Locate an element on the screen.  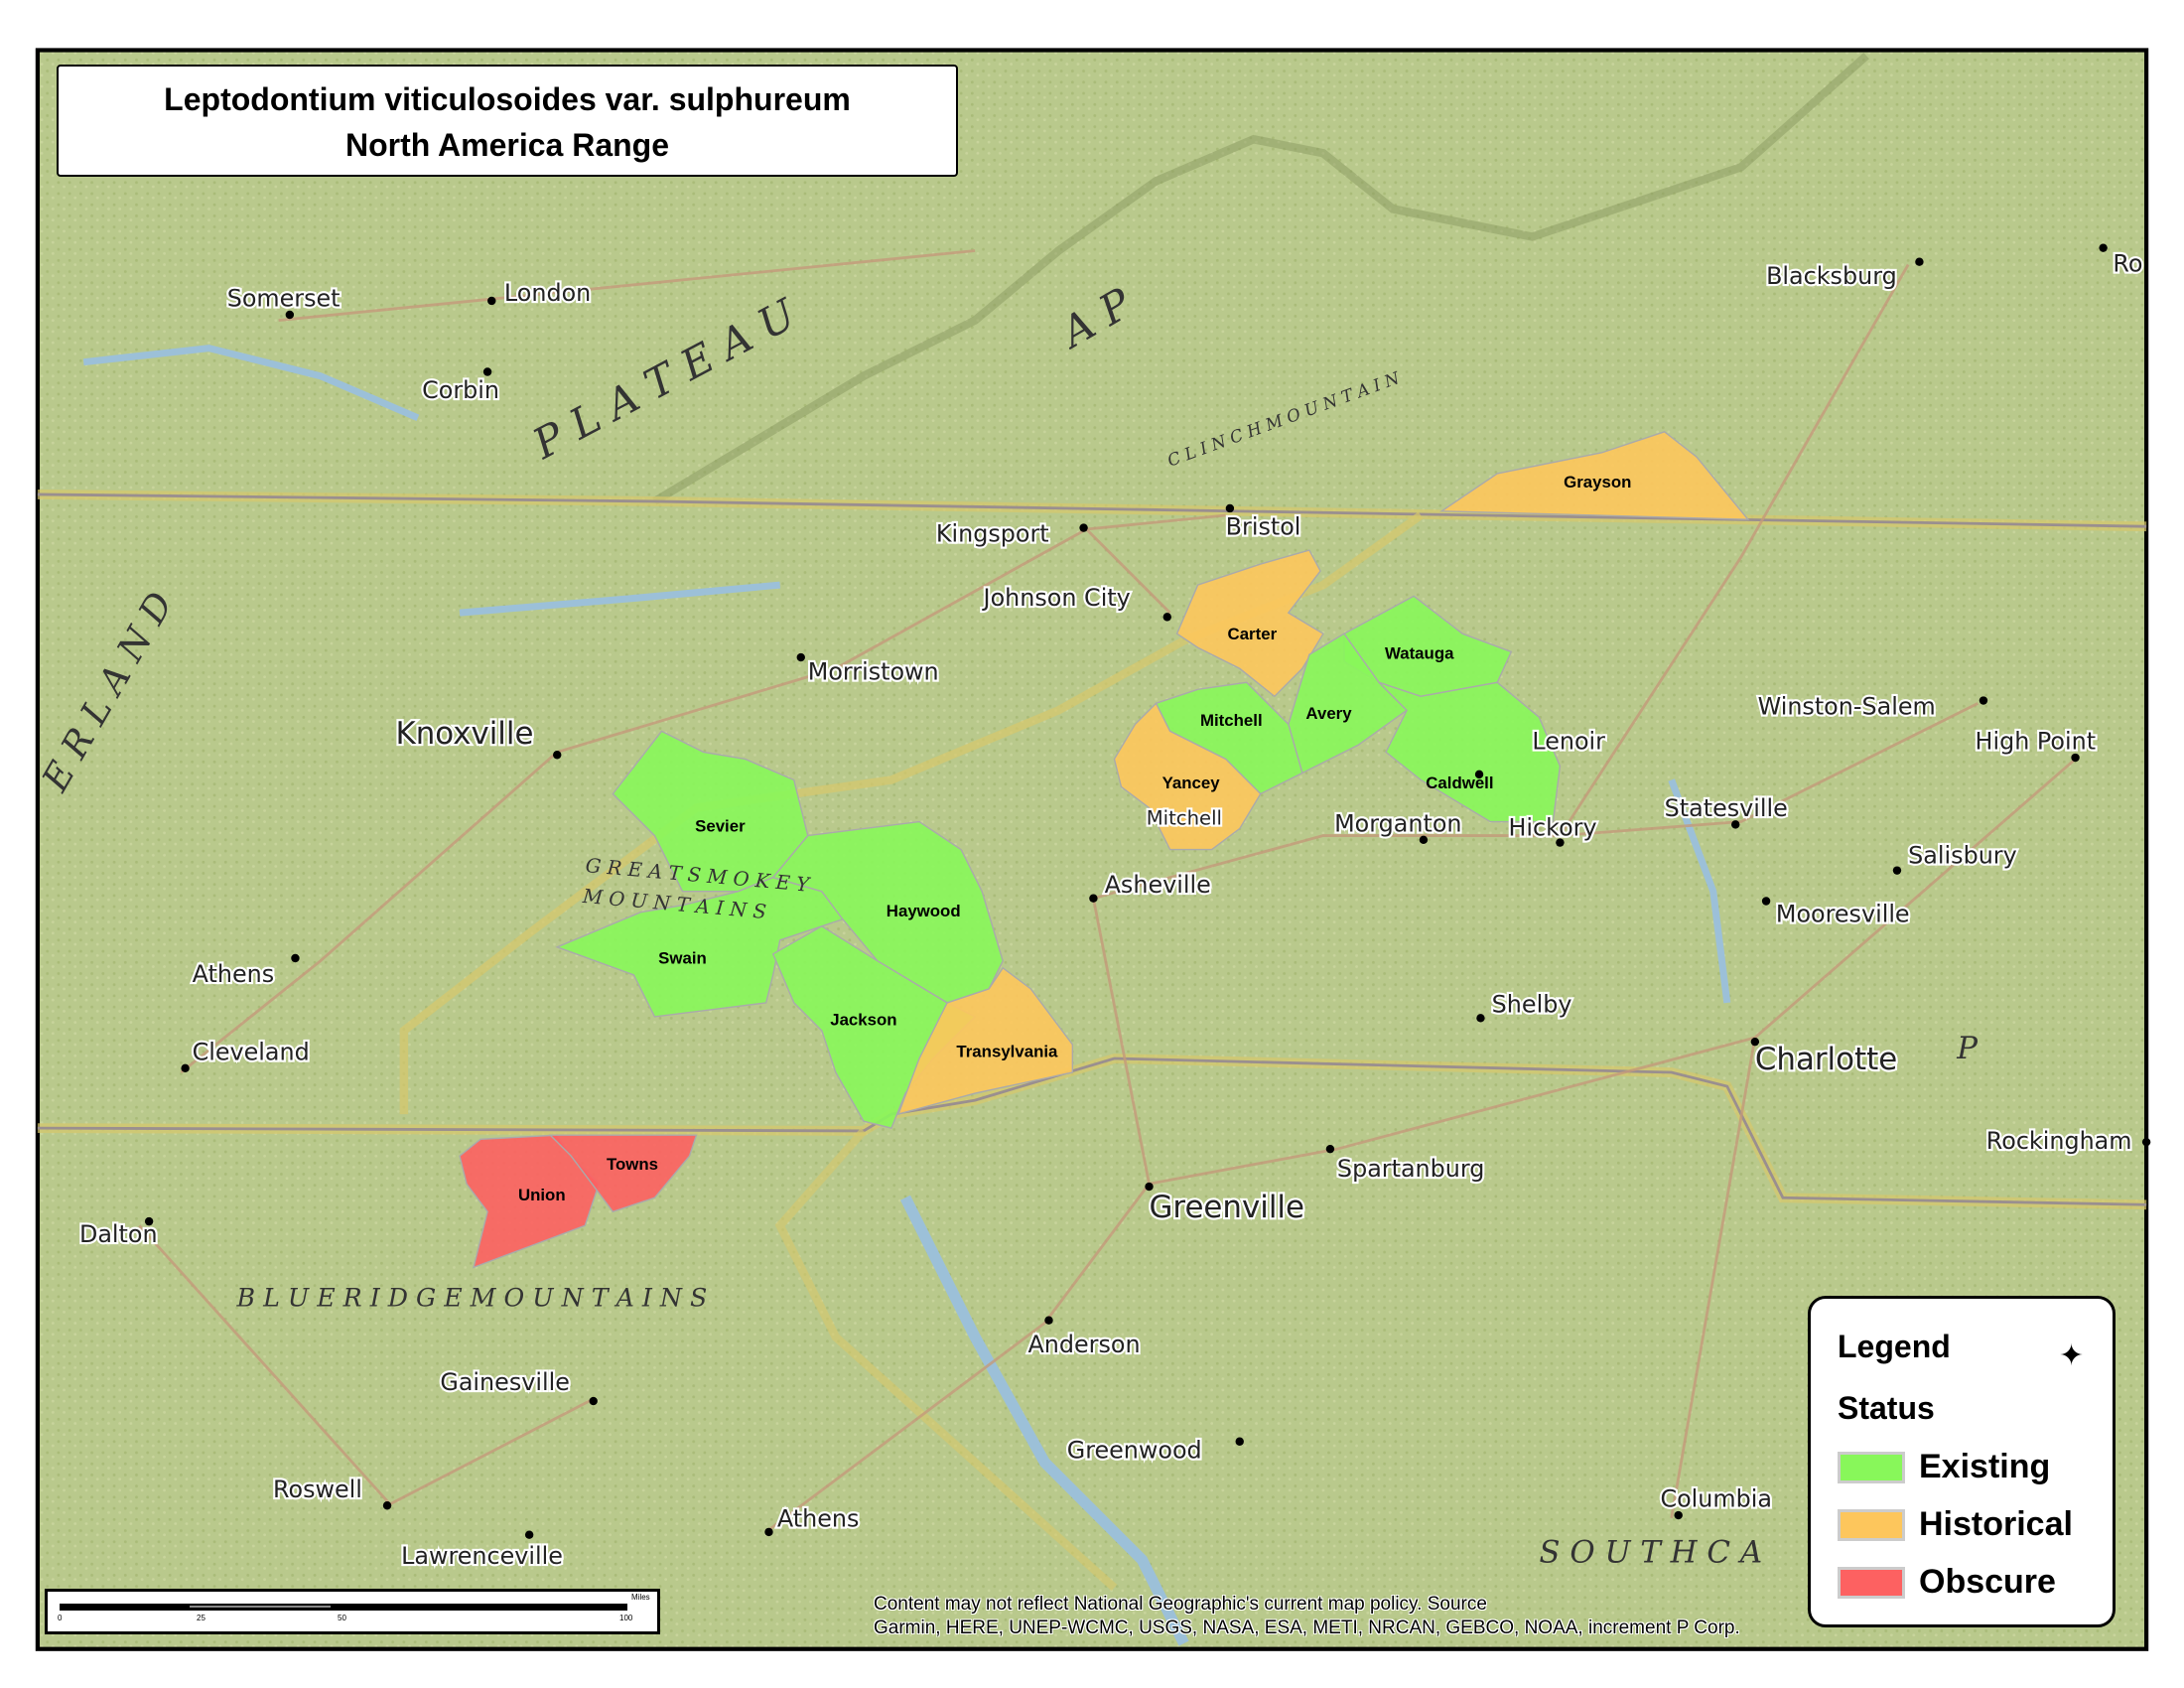
city-label: Corbin is located at coordinates (460, 390).